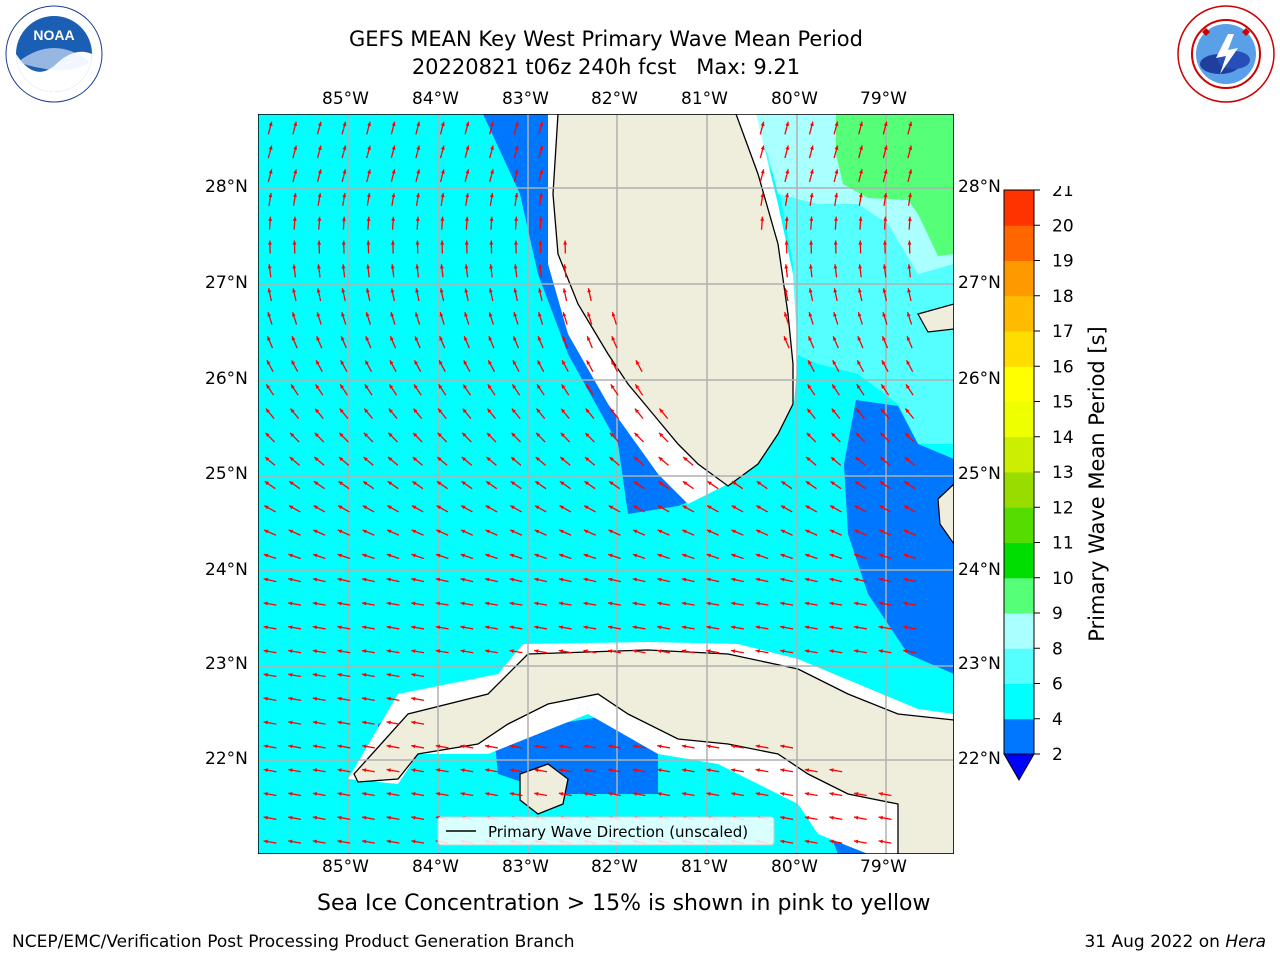  I want to click on lon-label-bottom-85w: 85°W, so click(345, 867).